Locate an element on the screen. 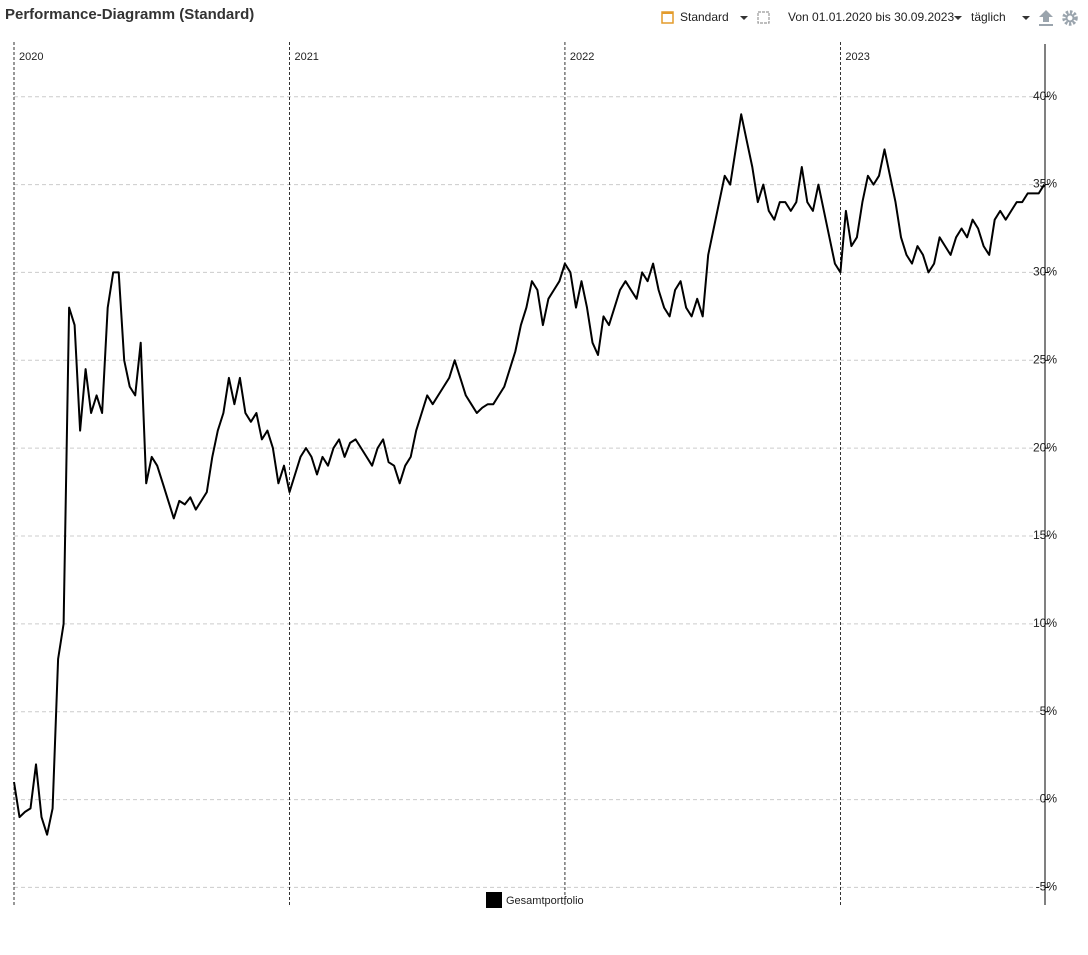 This screenshot has width=1088, height=955. y-tick-label: 5% is located at coordinates (1049, 711).